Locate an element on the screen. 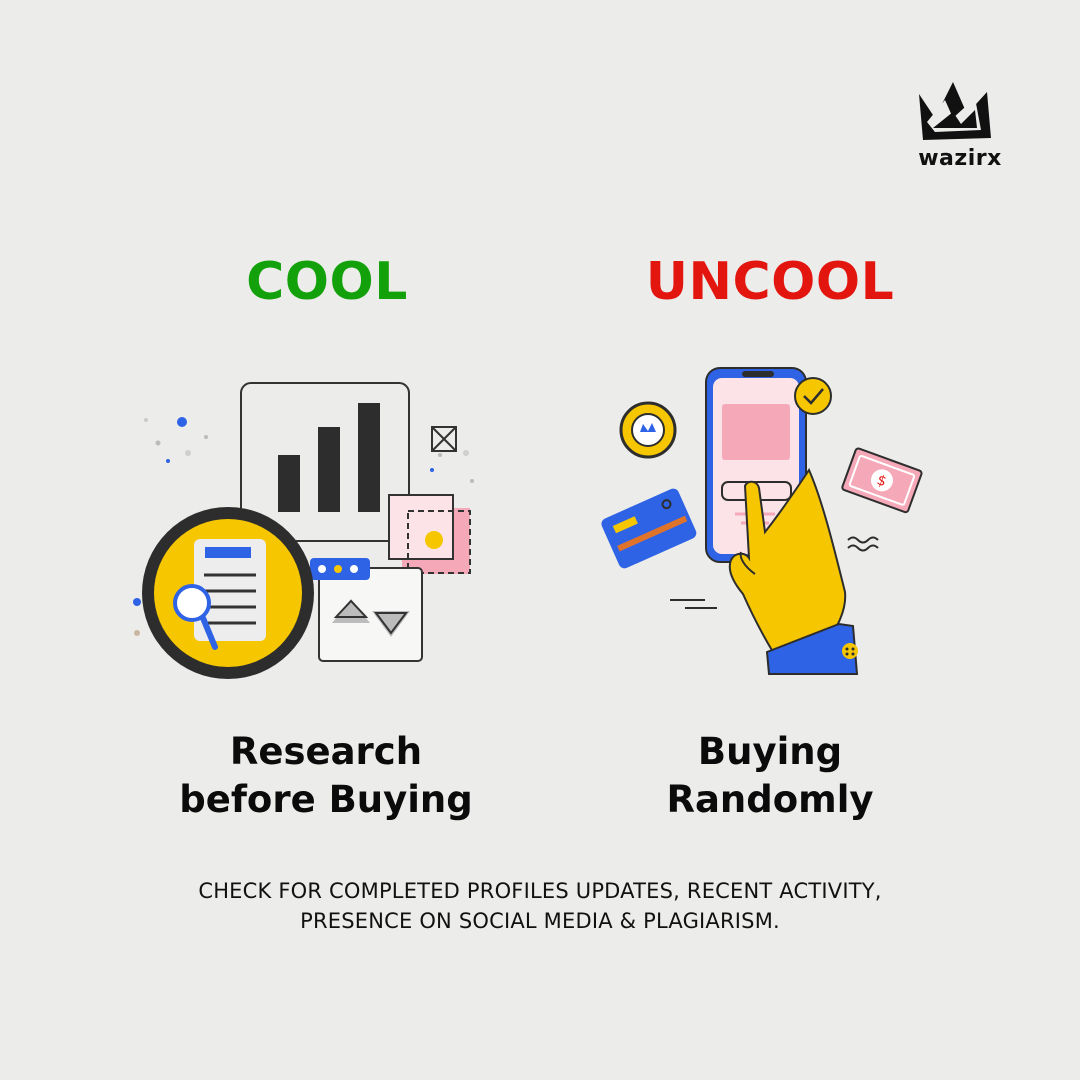 The width and height of the screenshot is (1080, 1080). wazirx-logo: wazirx is located at coordinates (960, 128).